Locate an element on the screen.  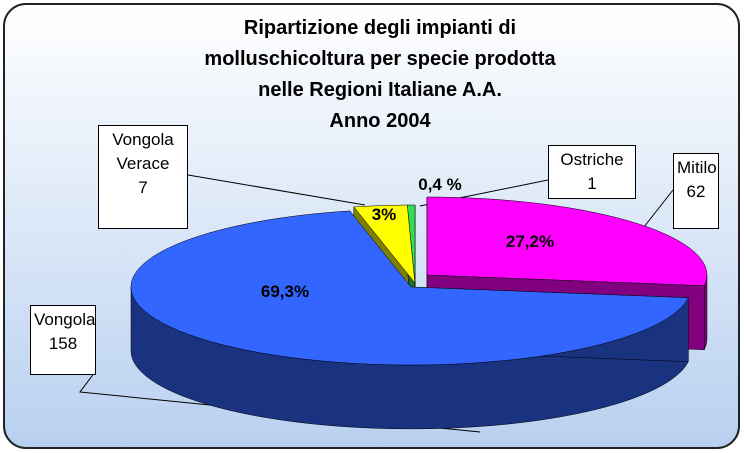
chart-title: molluschicoltura per specie prodotta is located at coordinates (380, 59).